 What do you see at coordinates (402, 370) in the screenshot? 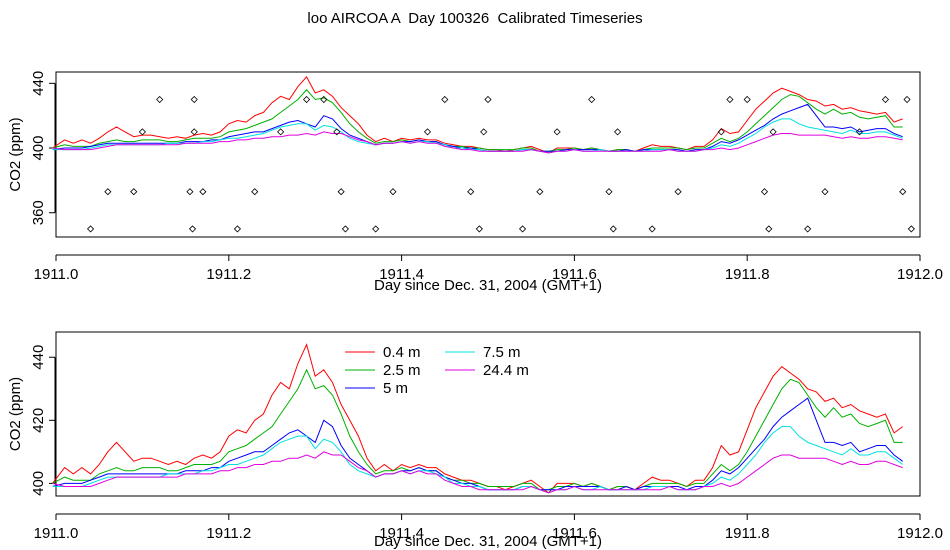
I see `legend-label: 2.5 m` at bounding box center [402, 370].